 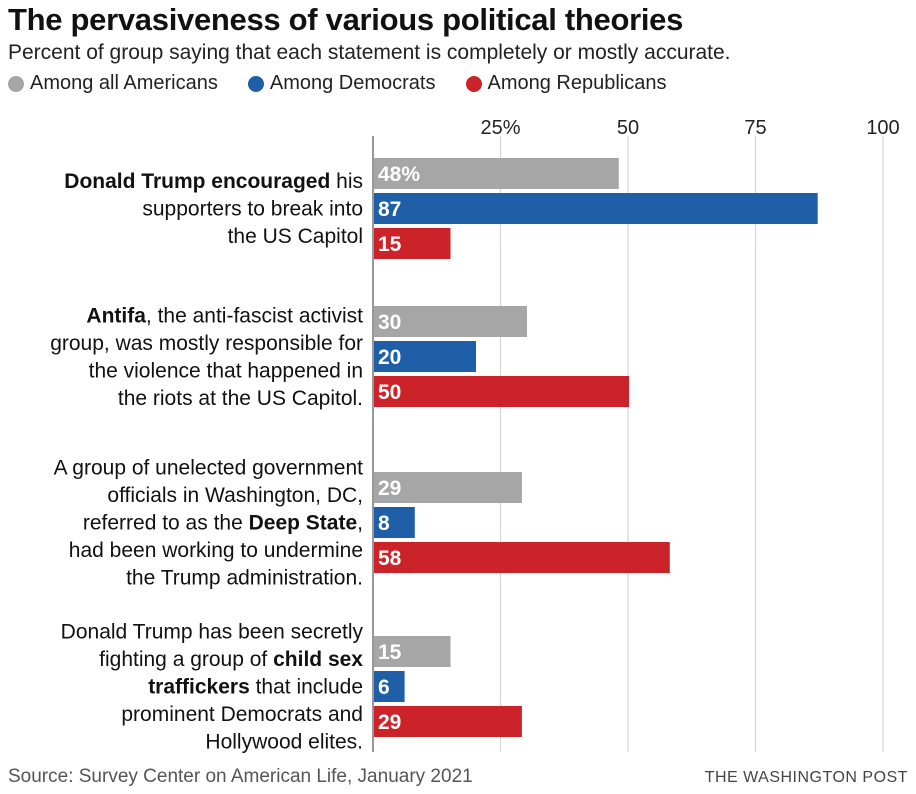 I want to click on category-label-line: Hollywood elites., so click(x=284, y=742).